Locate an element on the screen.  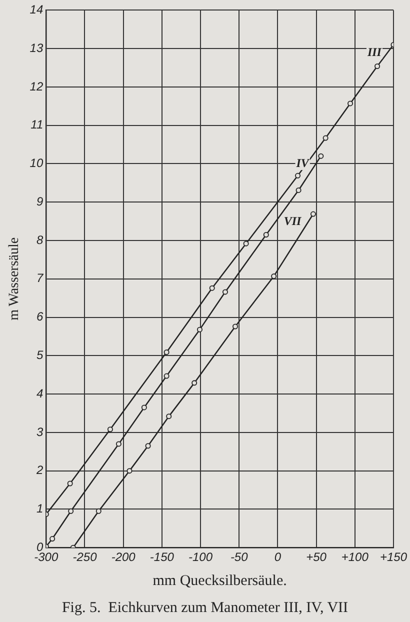
y-axis-title: m Wassersäule is located at coordinates (14, 278).